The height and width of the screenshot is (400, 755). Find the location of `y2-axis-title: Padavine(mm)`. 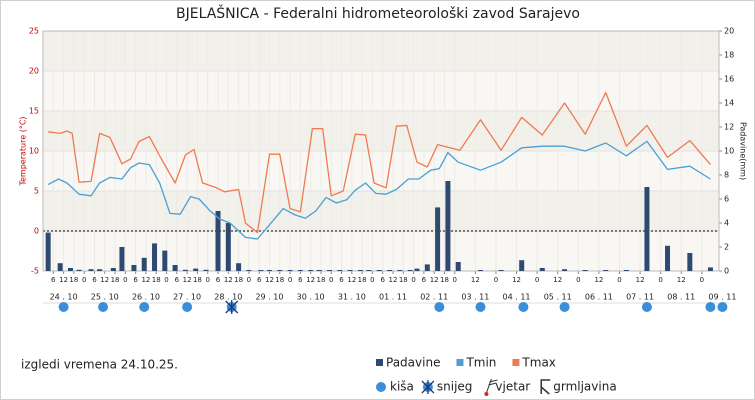

y2-axis-title: Padavine(mm) is located at coordinates (743, 151).